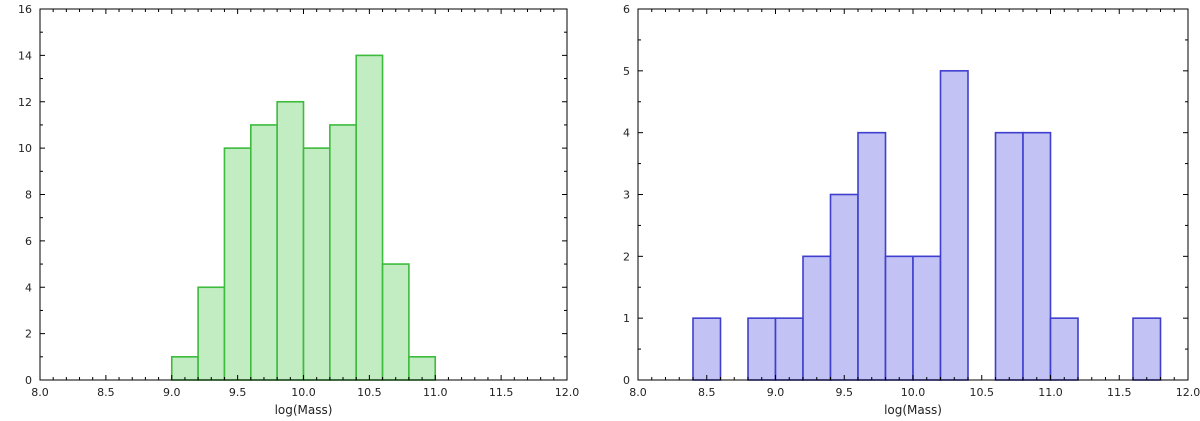  What do you see at coordinates (25, 55) in the screenshot?
I see `y-tick-label: 14` at bounding box center [25, 55].